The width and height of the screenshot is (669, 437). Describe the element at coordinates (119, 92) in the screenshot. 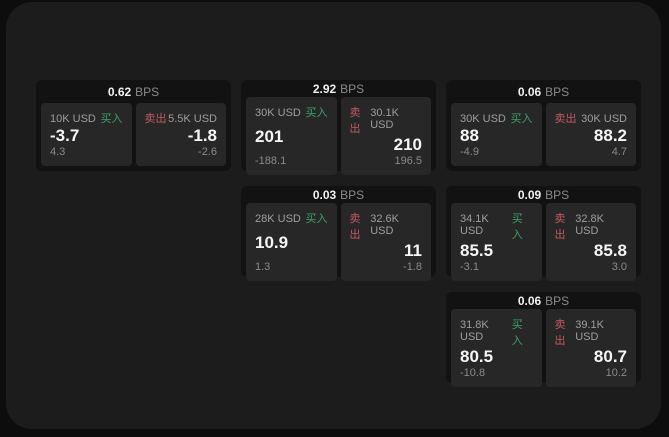

I see `bps-value: 0.62` at that location.